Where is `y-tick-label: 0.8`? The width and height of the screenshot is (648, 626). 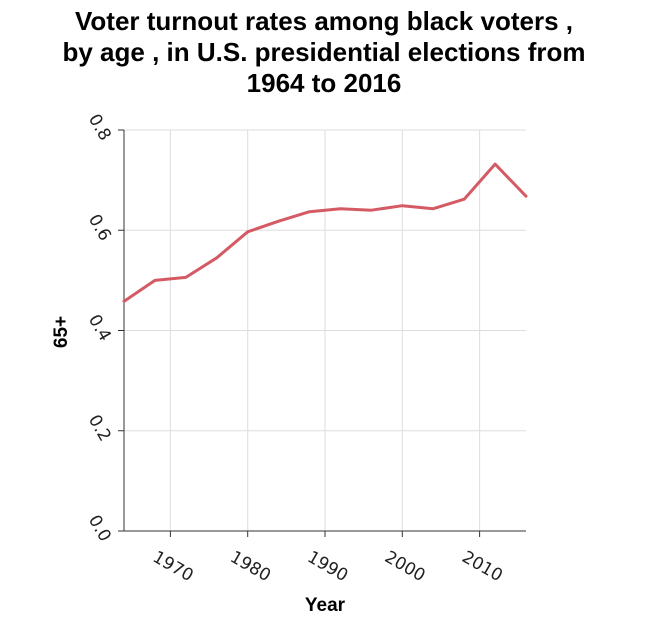 y-tick-label: 0.8 is located at coordinates (99, 127).